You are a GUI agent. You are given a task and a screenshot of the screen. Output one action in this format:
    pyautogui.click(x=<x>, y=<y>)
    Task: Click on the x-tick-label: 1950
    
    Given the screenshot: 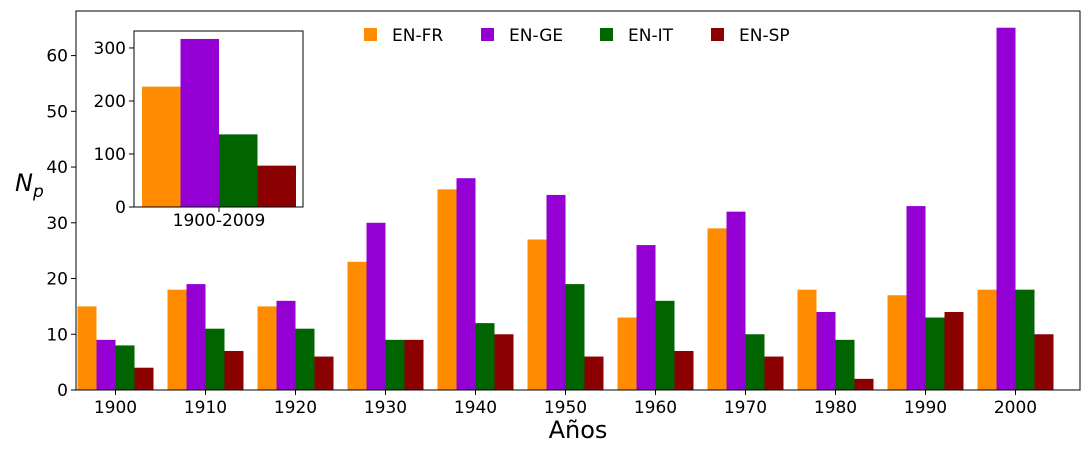 What is the action you would take?
    pyautogui.click(x=565, y=408)
    